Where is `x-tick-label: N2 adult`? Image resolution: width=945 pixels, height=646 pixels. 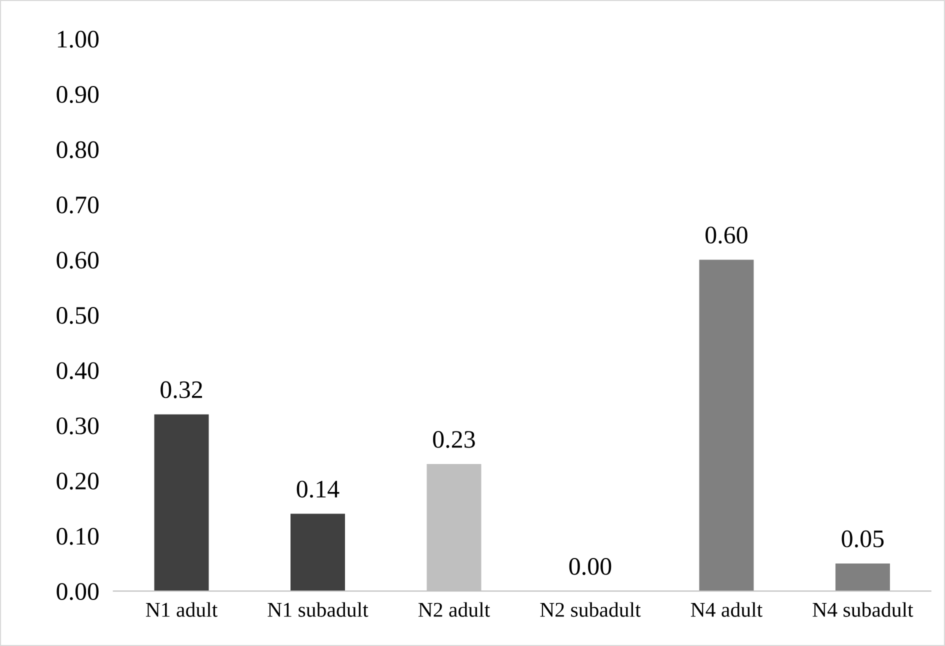
x-tick-label: N2 adult is located at coordinates (454, 609).